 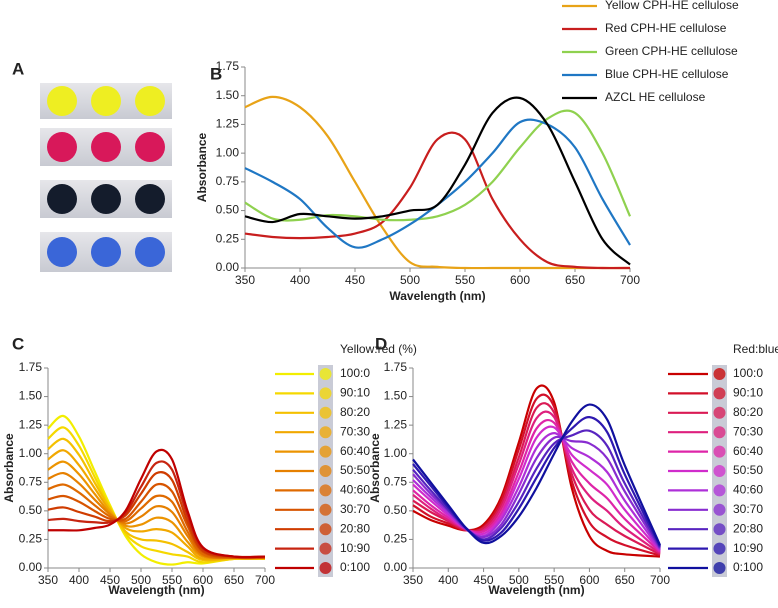 What do you see at coordinates (355, 280) in the screenshot?
I see `x-tick-label: 450` at bounding box center [355, 280].